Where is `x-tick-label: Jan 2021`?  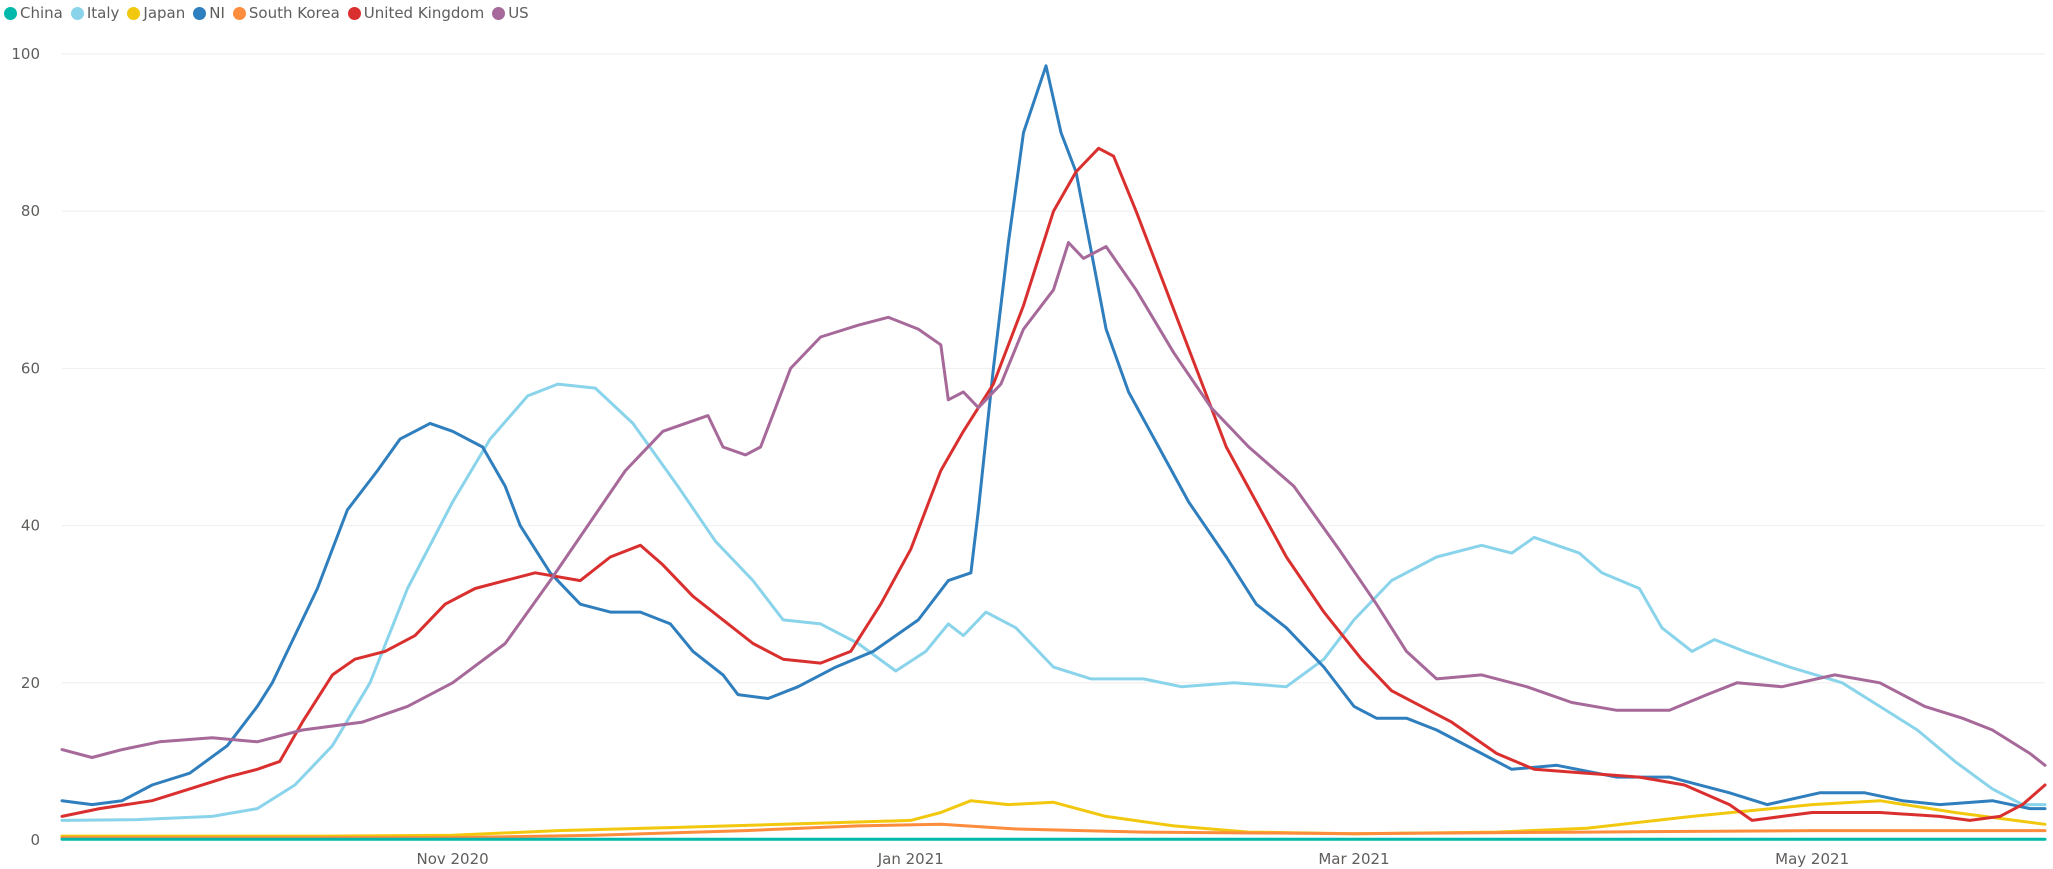 x-tick-label: Jan 2021 is located at coordinates (910, 859).